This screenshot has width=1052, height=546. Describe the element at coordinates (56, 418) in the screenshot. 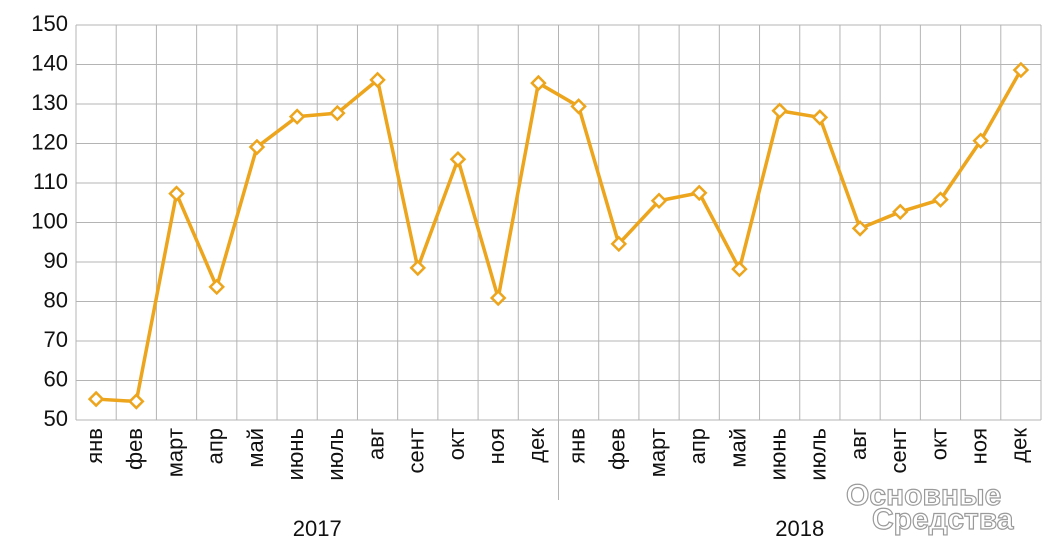

I see `y-tick-label: 50` at that location.